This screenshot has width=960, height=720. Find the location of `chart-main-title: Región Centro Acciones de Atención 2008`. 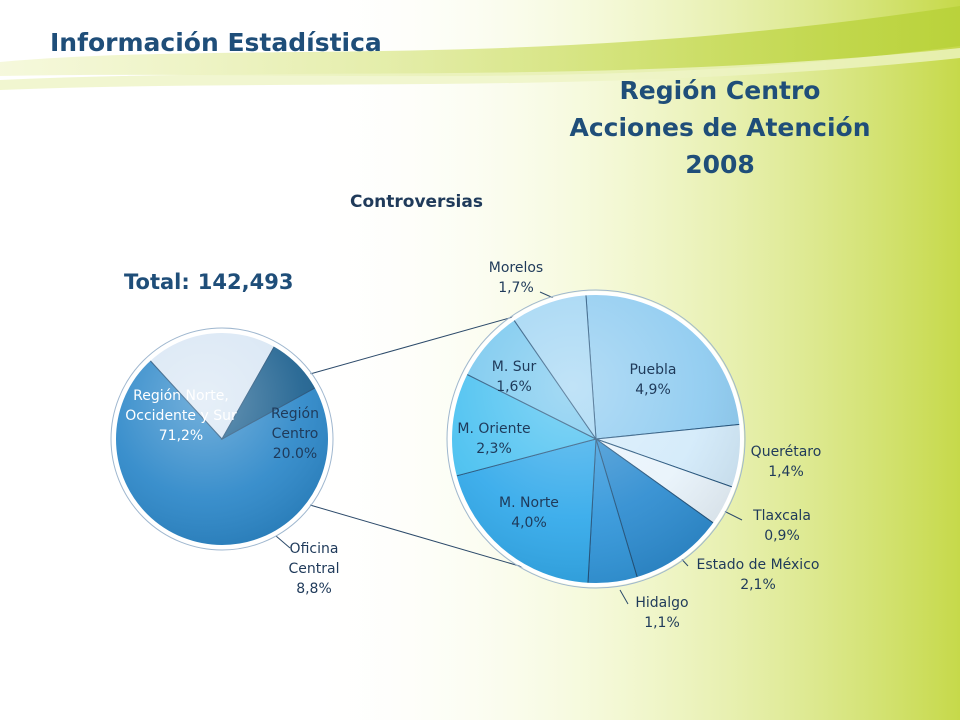

chart-main-title: Región Centro Acciones de Atención 2008 is located at coordinates (720, 127).